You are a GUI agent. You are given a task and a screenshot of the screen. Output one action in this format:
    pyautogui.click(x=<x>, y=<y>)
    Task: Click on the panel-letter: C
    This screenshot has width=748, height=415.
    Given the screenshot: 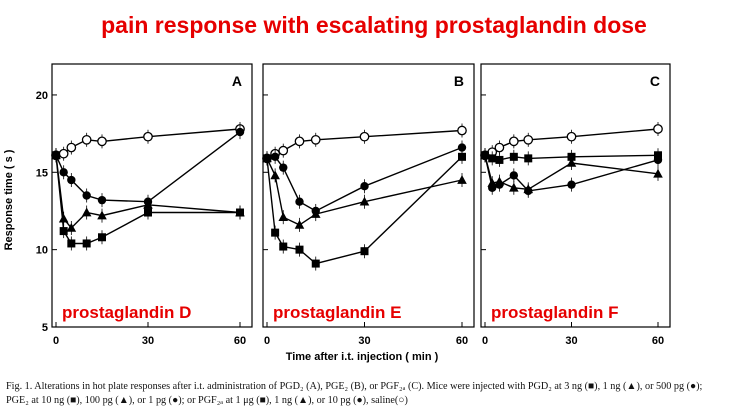 What is the action you would take?
    pyautogui.click(x=655, y=81)
    